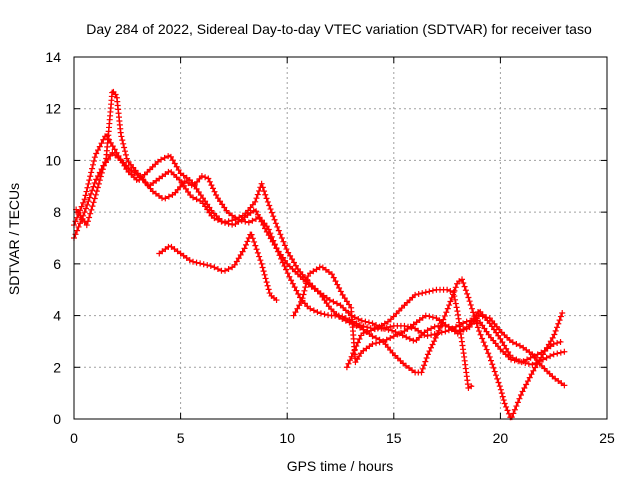 The image size is (640, 480). Describe the element at coordinates (57, 419) in the screenshot. I see `y-tick-label: 0` at that location.